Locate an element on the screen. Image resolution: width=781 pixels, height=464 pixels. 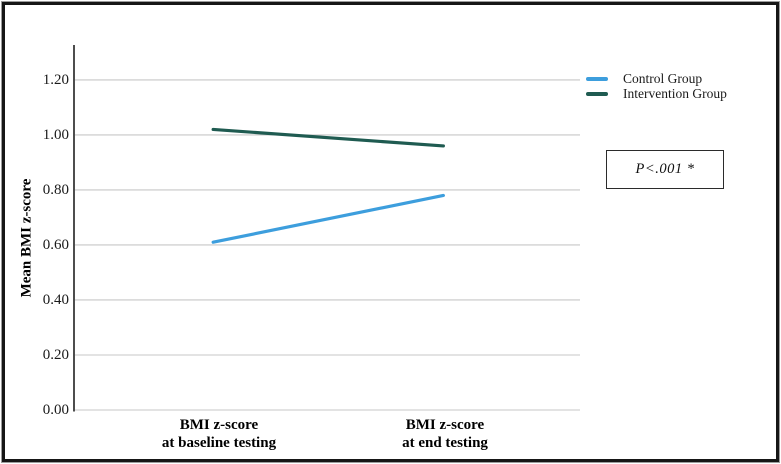
control-group-line is located at coordinates (328, 218).